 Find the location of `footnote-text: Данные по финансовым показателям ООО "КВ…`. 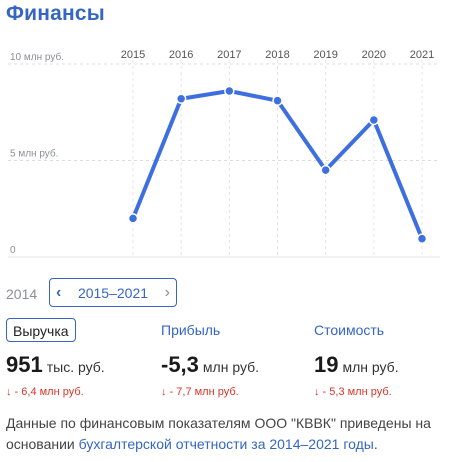

footnote-text: Данные по финансовым показателям ООО "КВ… is located at coordinates (218, 433).